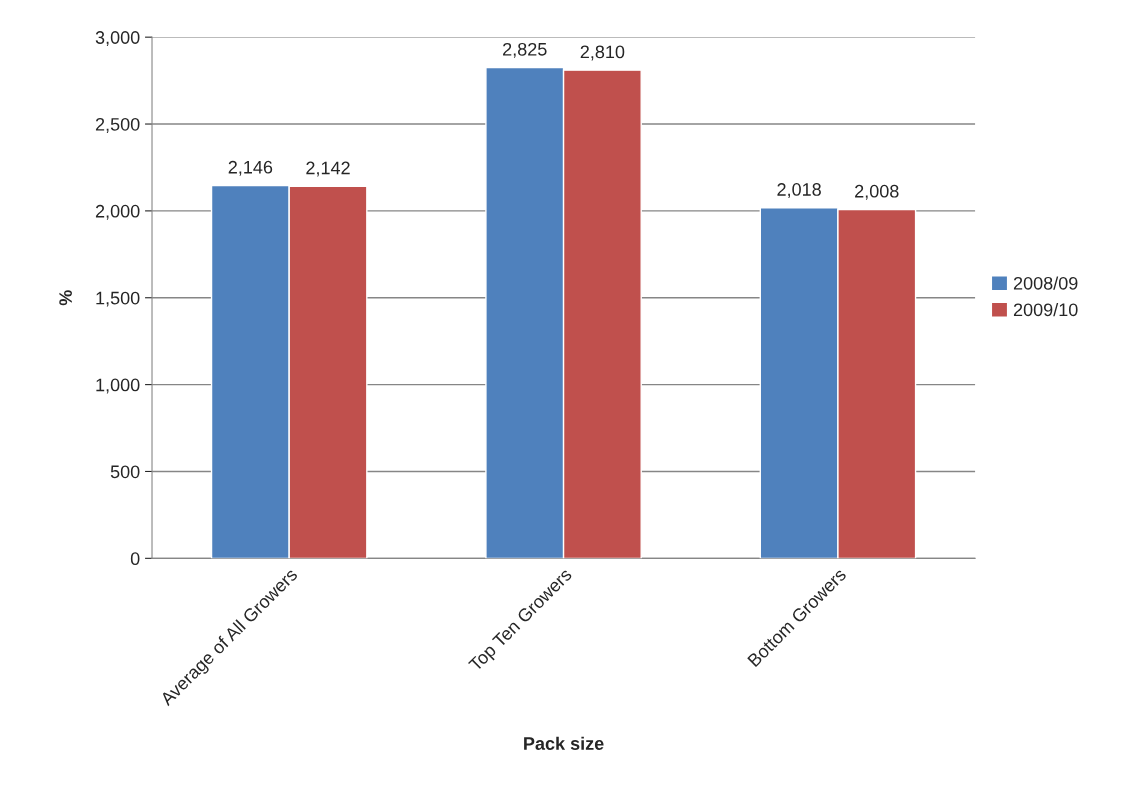  What do you see at coordinates (1045, 309) in the screenshot?
I see `legend-label: 2009/10` at bounding box center [1045, 309].